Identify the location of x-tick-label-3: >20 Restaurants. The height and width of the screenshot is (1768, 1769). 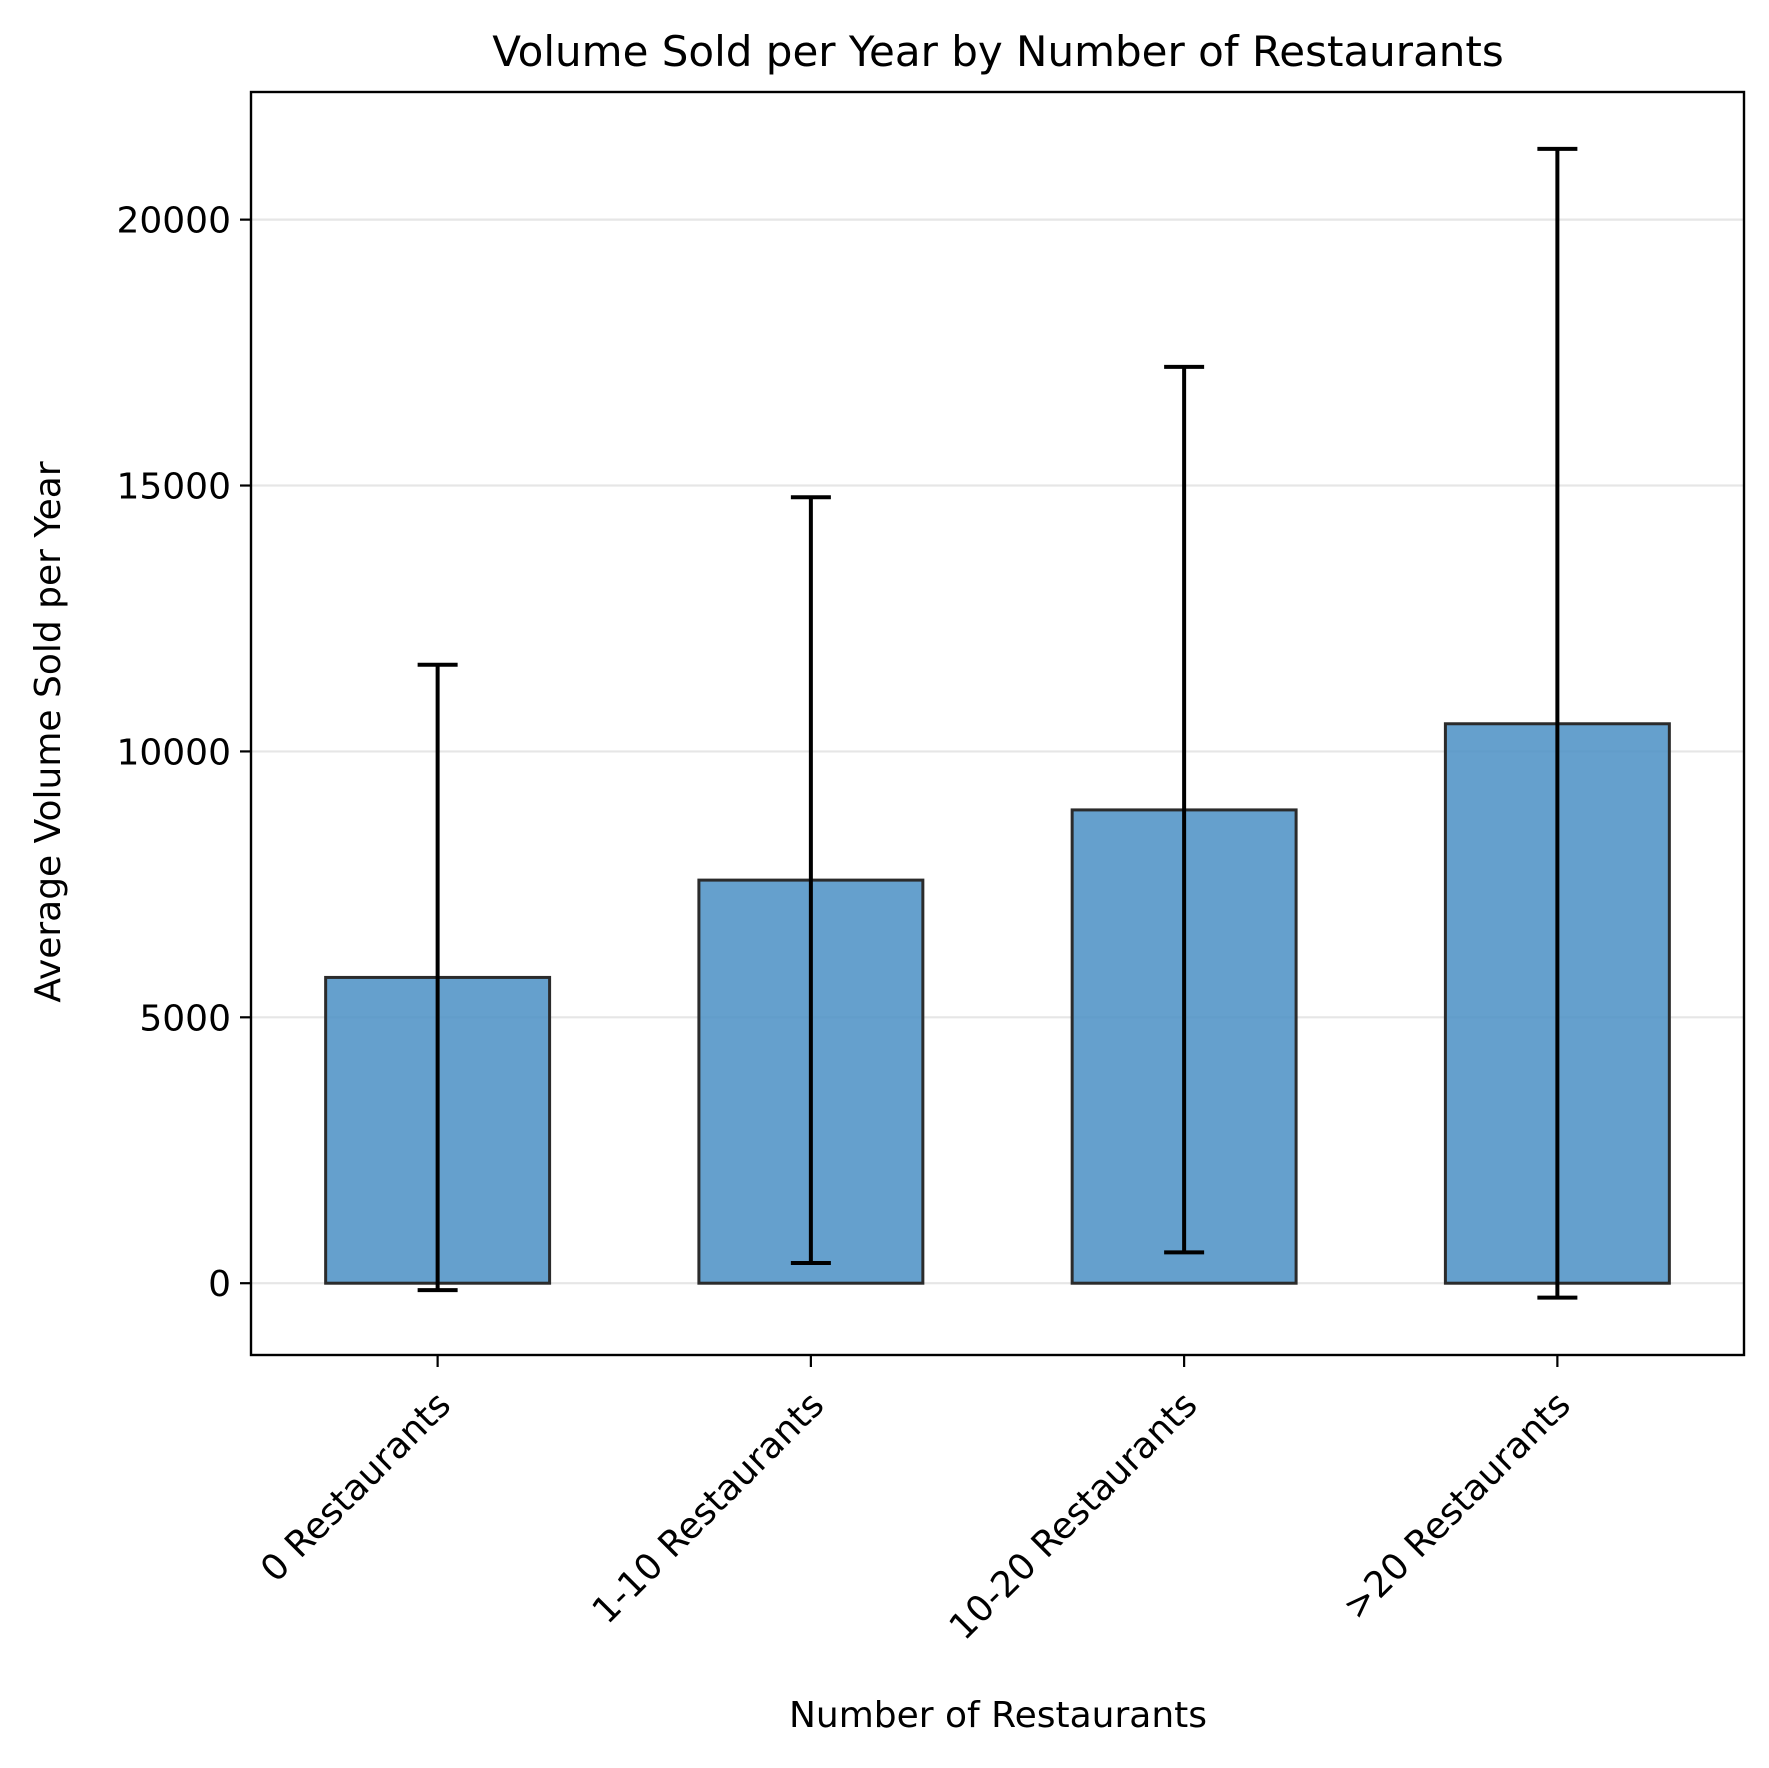
(1456, 1505).